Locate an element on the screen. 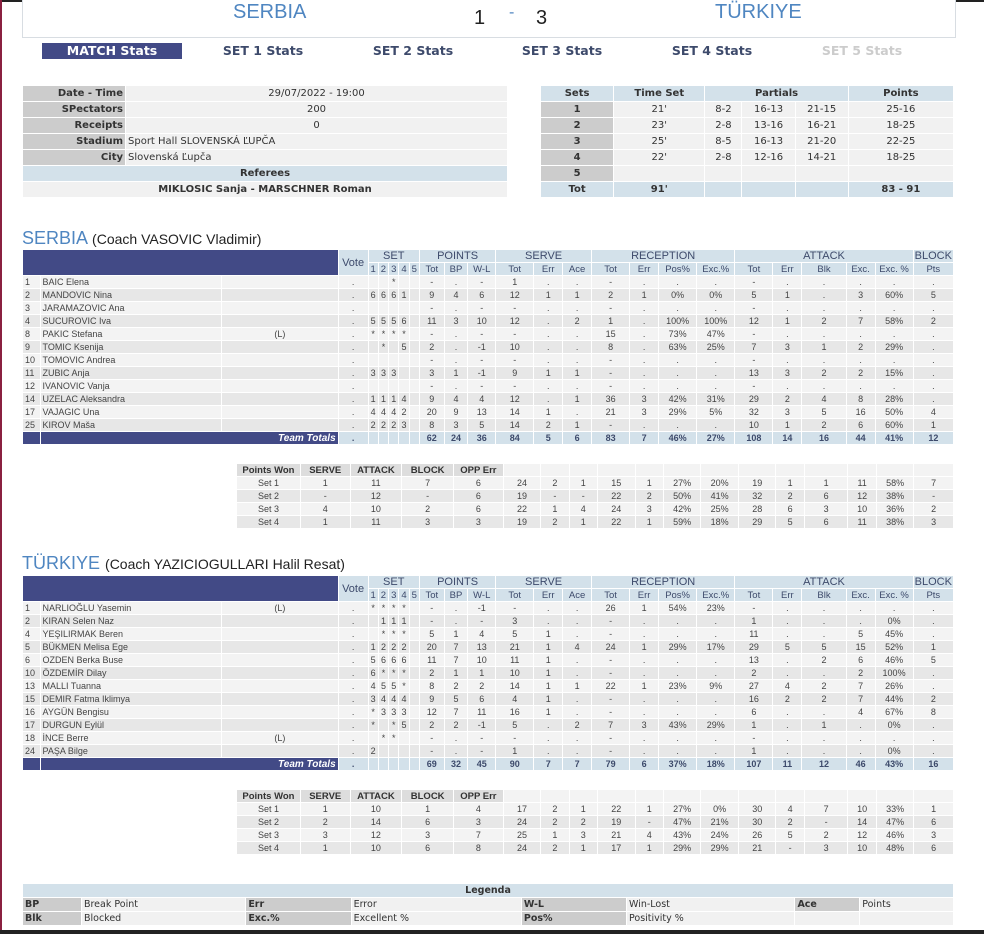  tab-set-1-stats: SET 1 Stats is located at coordinates (263, 50).